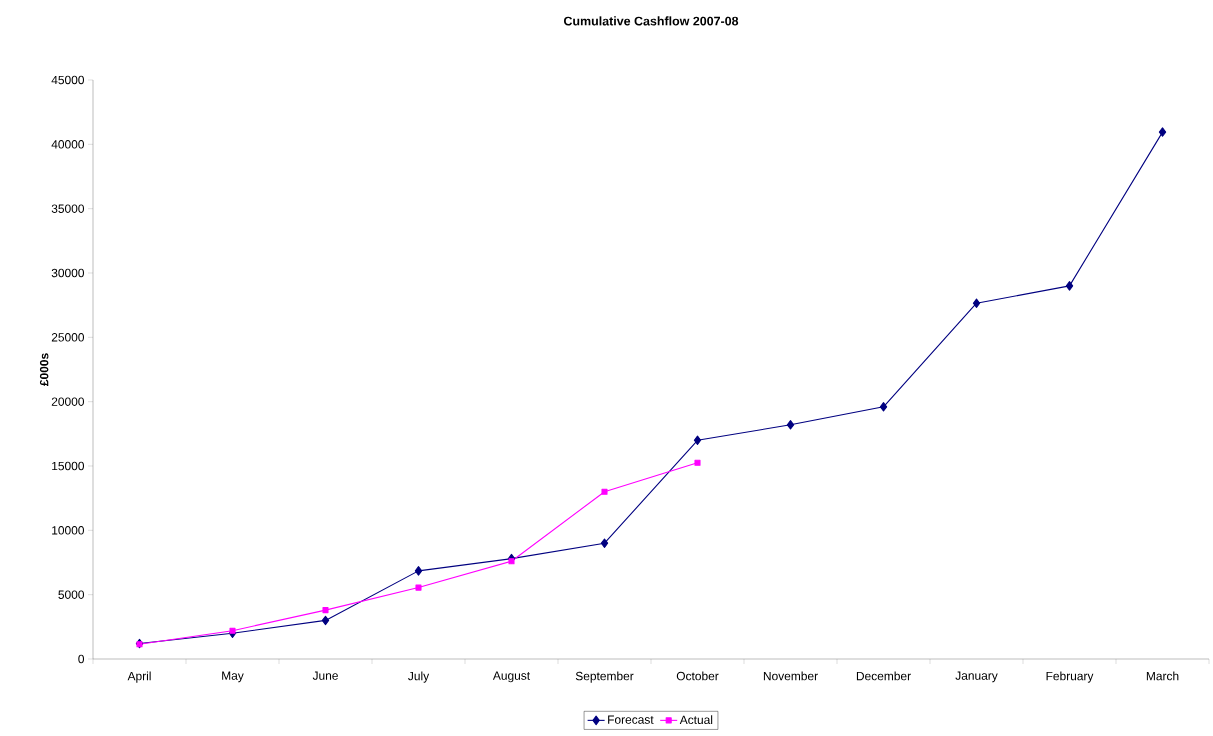 This screenshot has height=736, width=1213. I want to click on y-tick-label: 45000, so click(68, 80).